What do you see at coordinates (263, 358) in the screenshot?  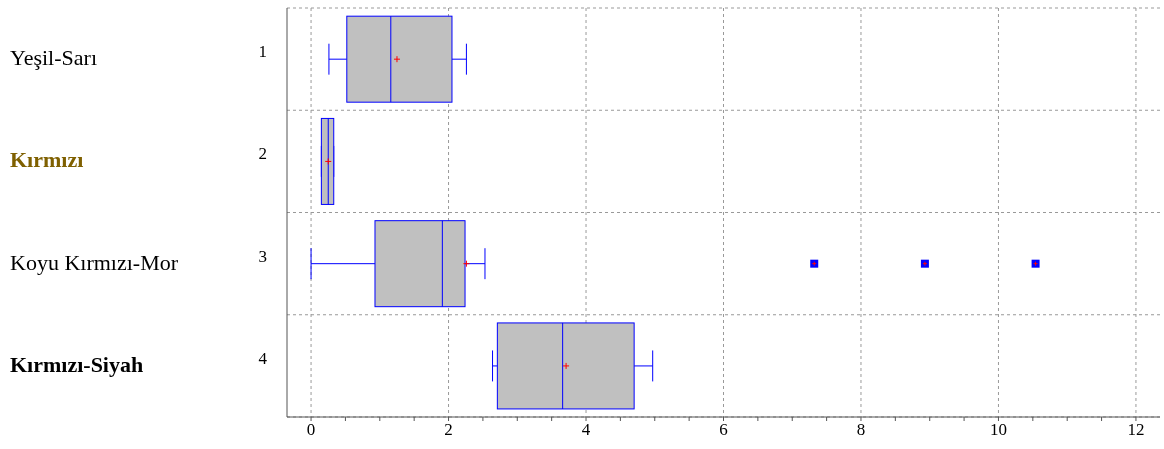 I see `y-tick-label: 4` at bounding box center [263, 358].